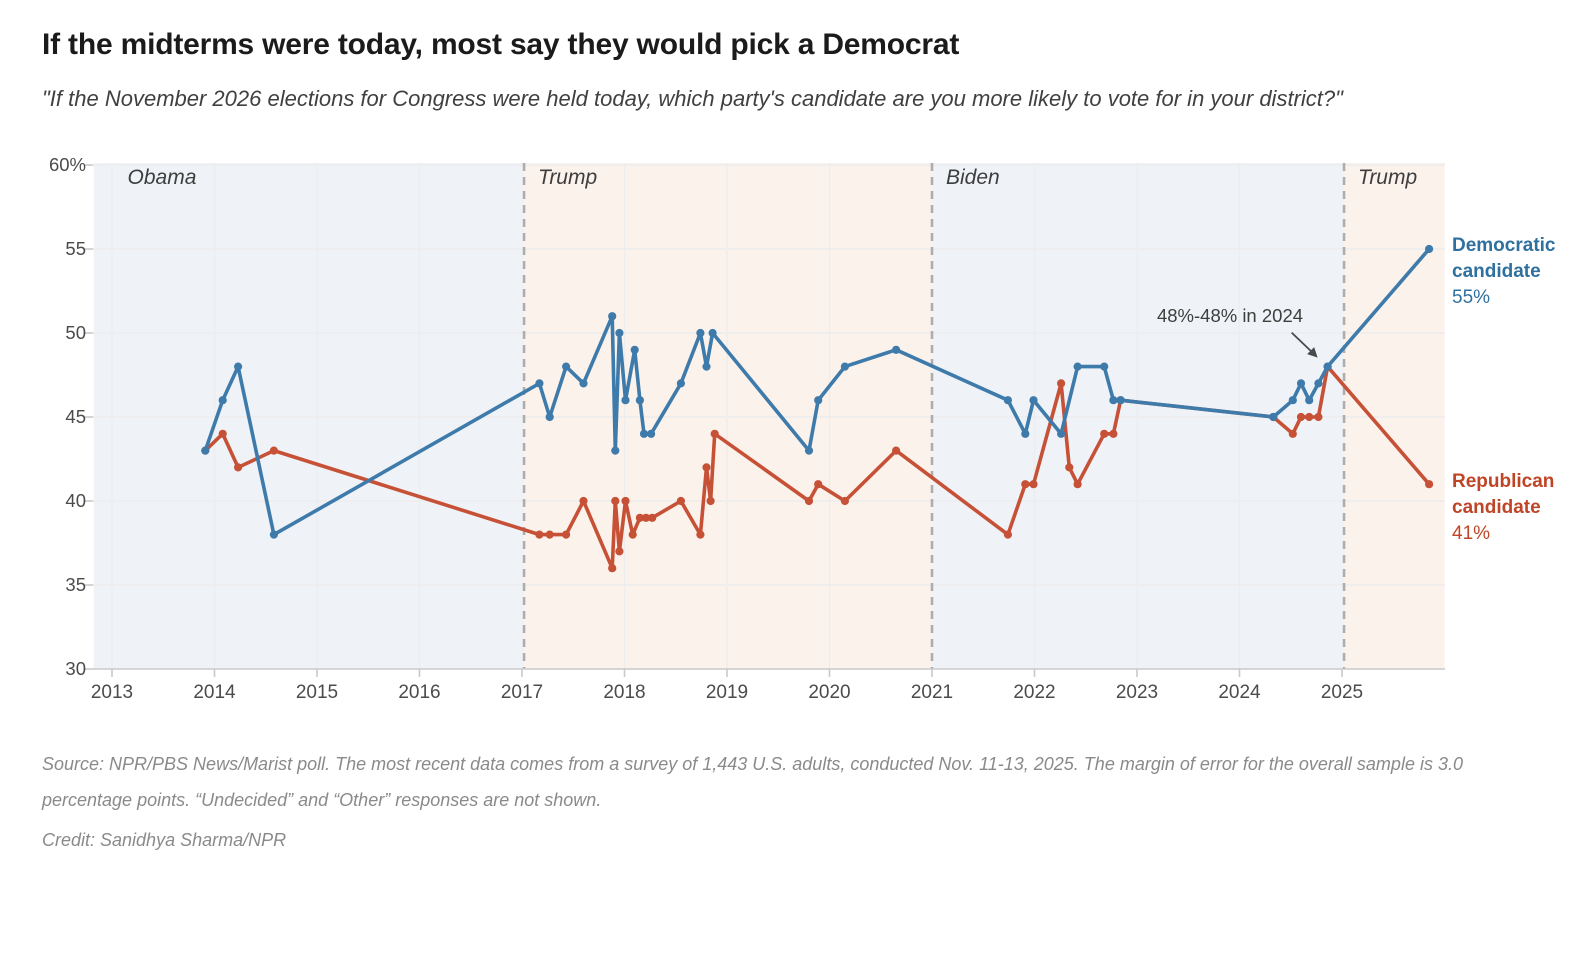  Describe the element at coordinates (1471, 533) in the screenshot. I see `republican-value-label: 41%` at that location.